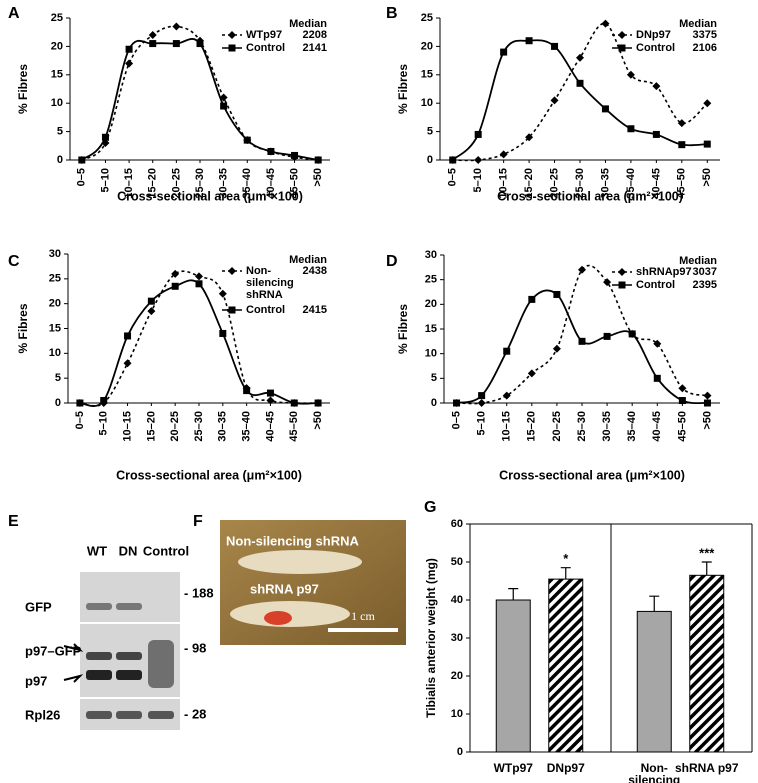 This screenshot has width=758, height=783. I want to click on x-tick-label: 45–50, so click(294, 183).